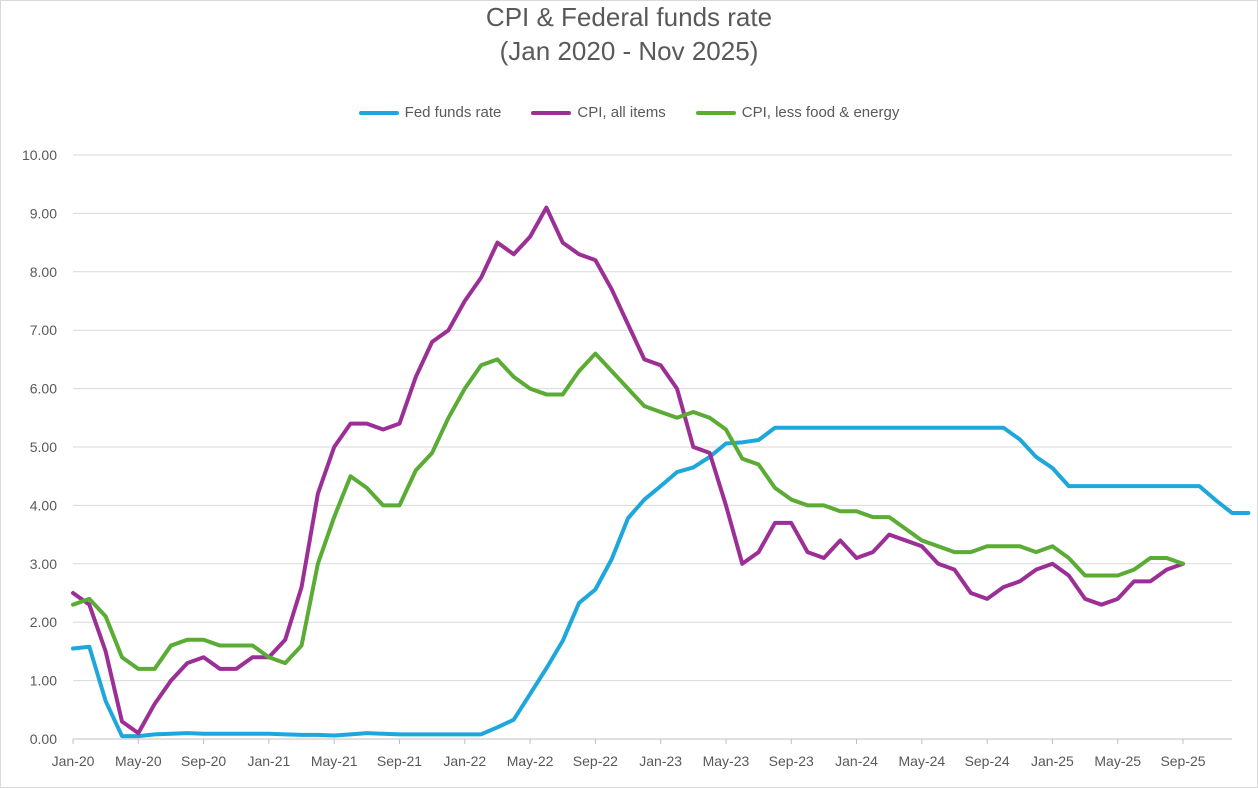  I want to click on y-tick-label: 1.00, so click(43, 681).